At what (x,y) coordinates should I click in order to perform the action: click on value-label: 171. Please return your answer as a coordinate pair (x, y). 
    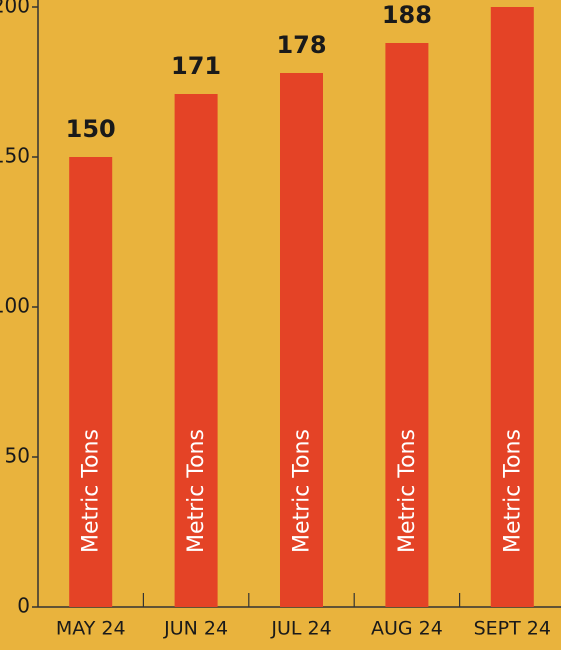
    Looking at the image, I should click on (196, 66).